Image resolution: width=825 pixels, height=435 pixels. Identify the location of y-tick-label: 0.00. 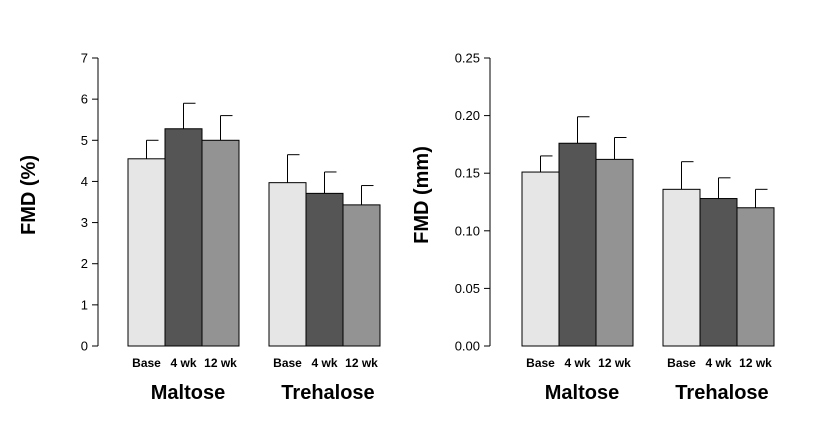
(467, 346).